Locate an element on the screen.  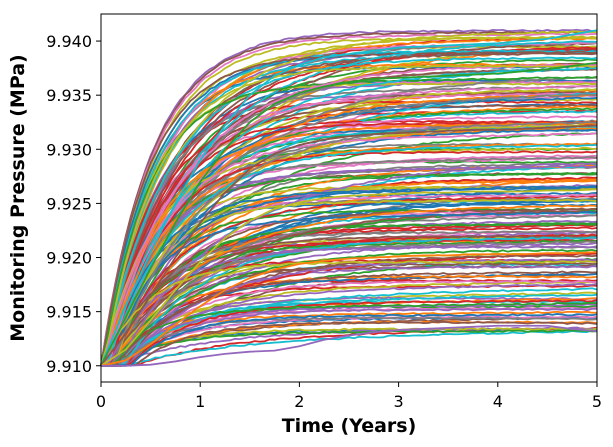
y-axis-title: Monitoring Pressure (MPa) is located at coordinates (18, 197).